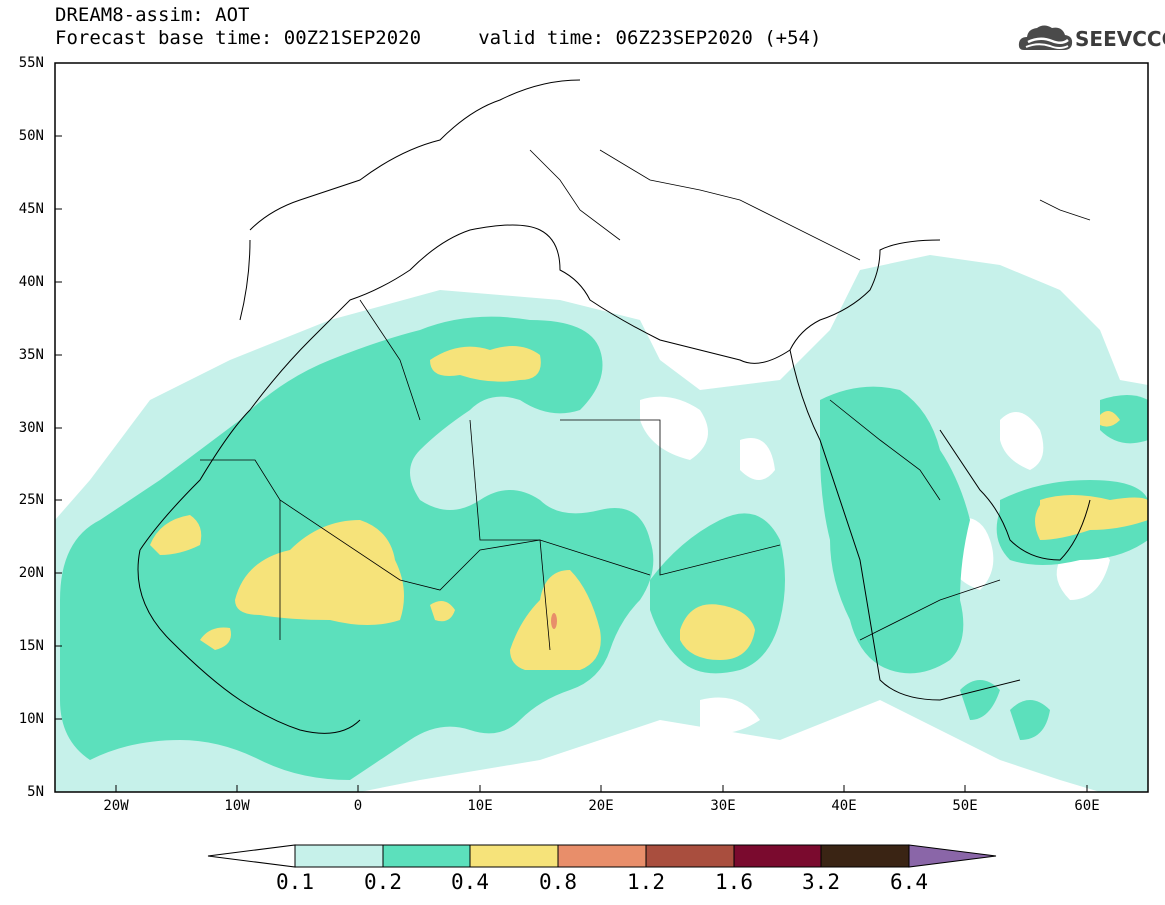 Image resolution: width=1165 pixels, height=905 pixels. I want to click on lon-label: 0, so click(358, 806).